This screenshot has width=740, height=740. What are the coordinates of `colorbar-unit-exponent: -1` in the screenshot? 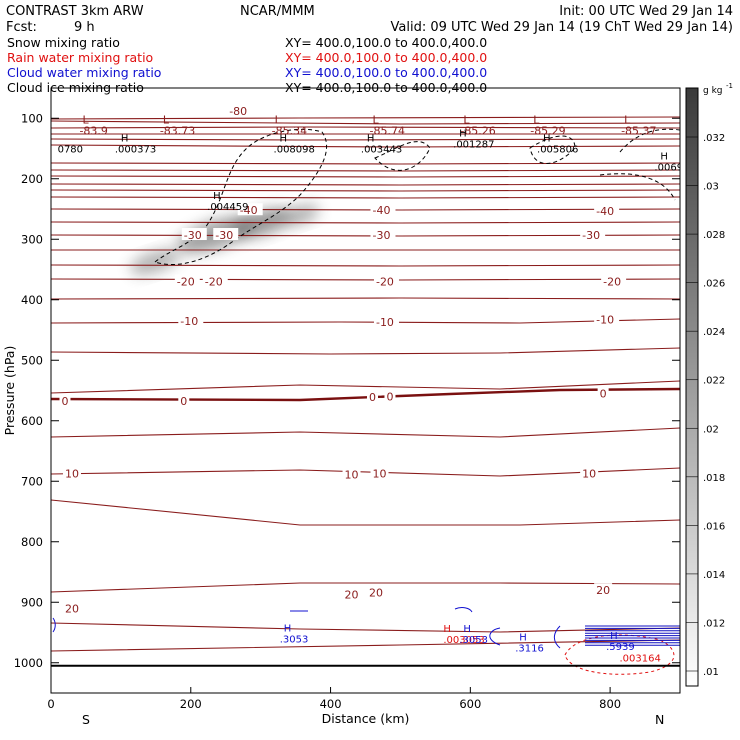 It's located at (729, 86).